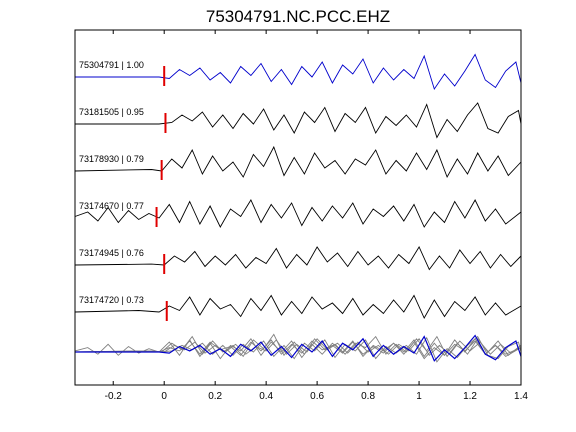  What do you see at coordinates (164, 396) in the screenshot?
I see `x-tick-label: 0` at bounding box center [164, 396].